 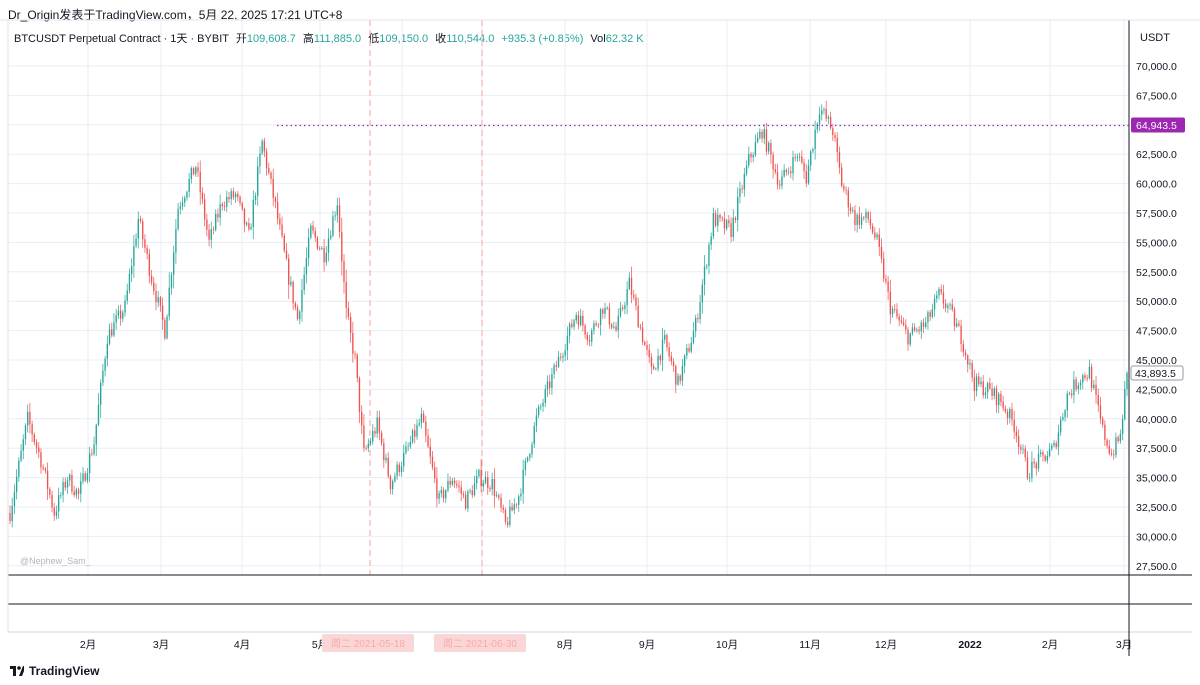 What do you see at coordinates (121, 39) in the screenshot?
I see `symbol-label: BTCUSDT Perpetual Contract · 1天 · BYBIT` at bounding box center [121, 39].